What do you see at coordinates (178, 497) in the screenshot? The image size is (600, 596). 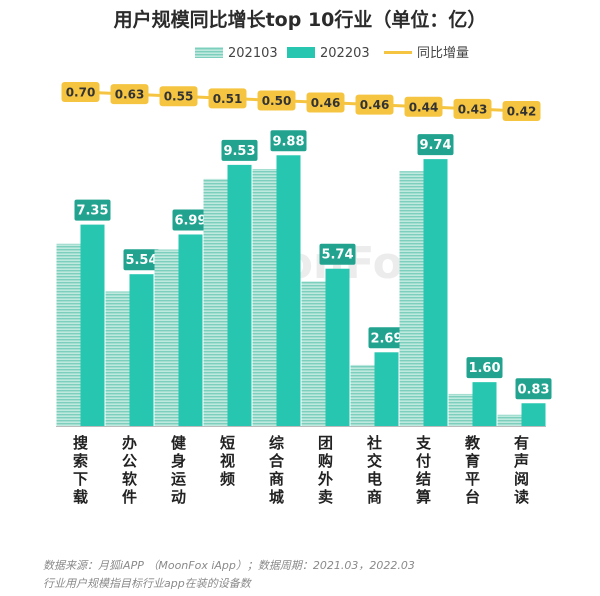 I see `category-label: 动` at bounding box center [178, 497].